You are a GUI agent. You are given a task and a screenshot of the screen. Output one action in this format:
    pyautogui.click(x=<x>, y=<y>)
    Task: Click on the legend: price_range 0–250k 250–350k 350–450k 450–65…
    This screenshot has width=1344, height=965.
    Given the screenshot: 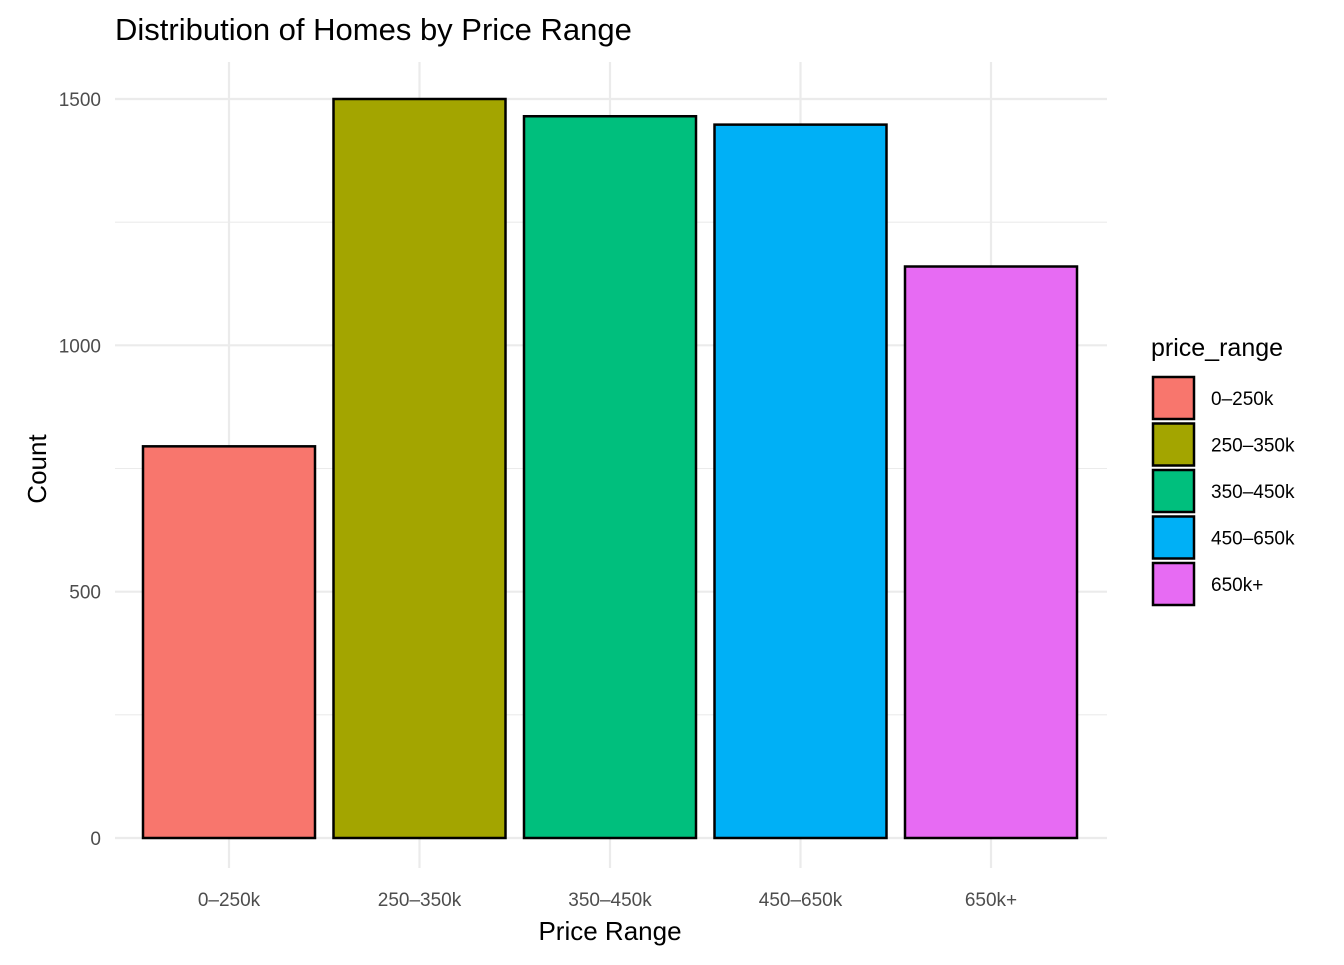 What is the action you would take?
    pyautogui.click(x=1223, y=470)
    